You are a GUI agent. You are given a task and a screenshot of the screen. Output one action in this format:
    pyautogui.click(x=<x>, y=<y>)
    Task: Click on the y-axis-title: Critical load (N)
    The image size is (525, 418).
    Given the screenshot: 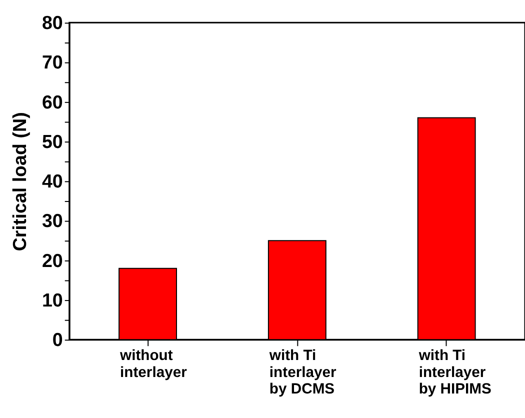 What is the action you would take?
    pyautogui.click(x=19, y=182)
    